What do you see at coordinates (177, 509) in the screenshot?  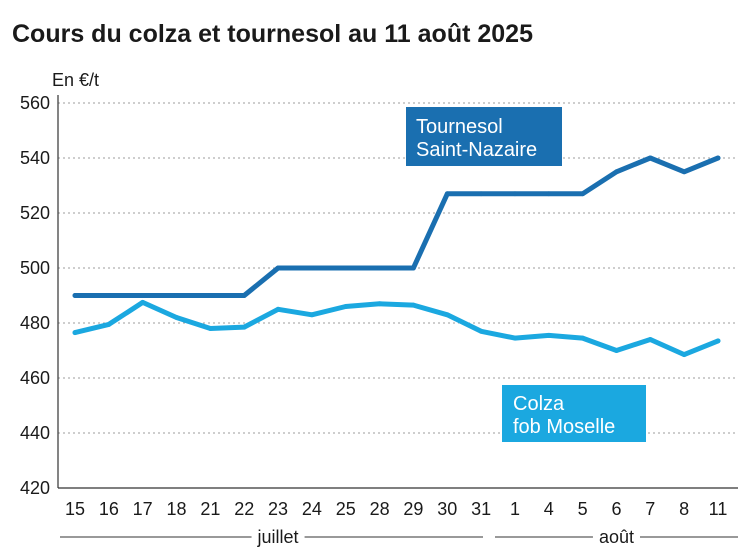 I see `x-tick-label-18: 18` at bounding box center [177, 509].